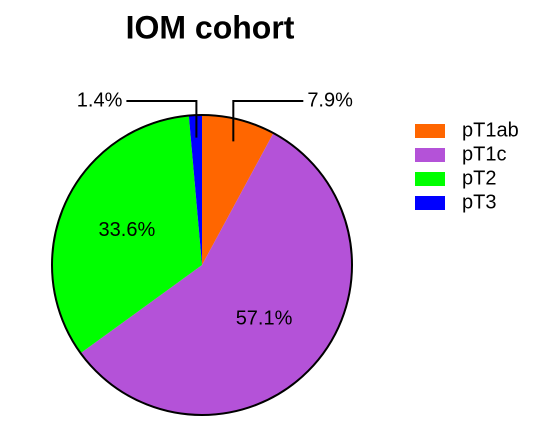  I want to click on data-label: 57.1%, so click(264, 319).